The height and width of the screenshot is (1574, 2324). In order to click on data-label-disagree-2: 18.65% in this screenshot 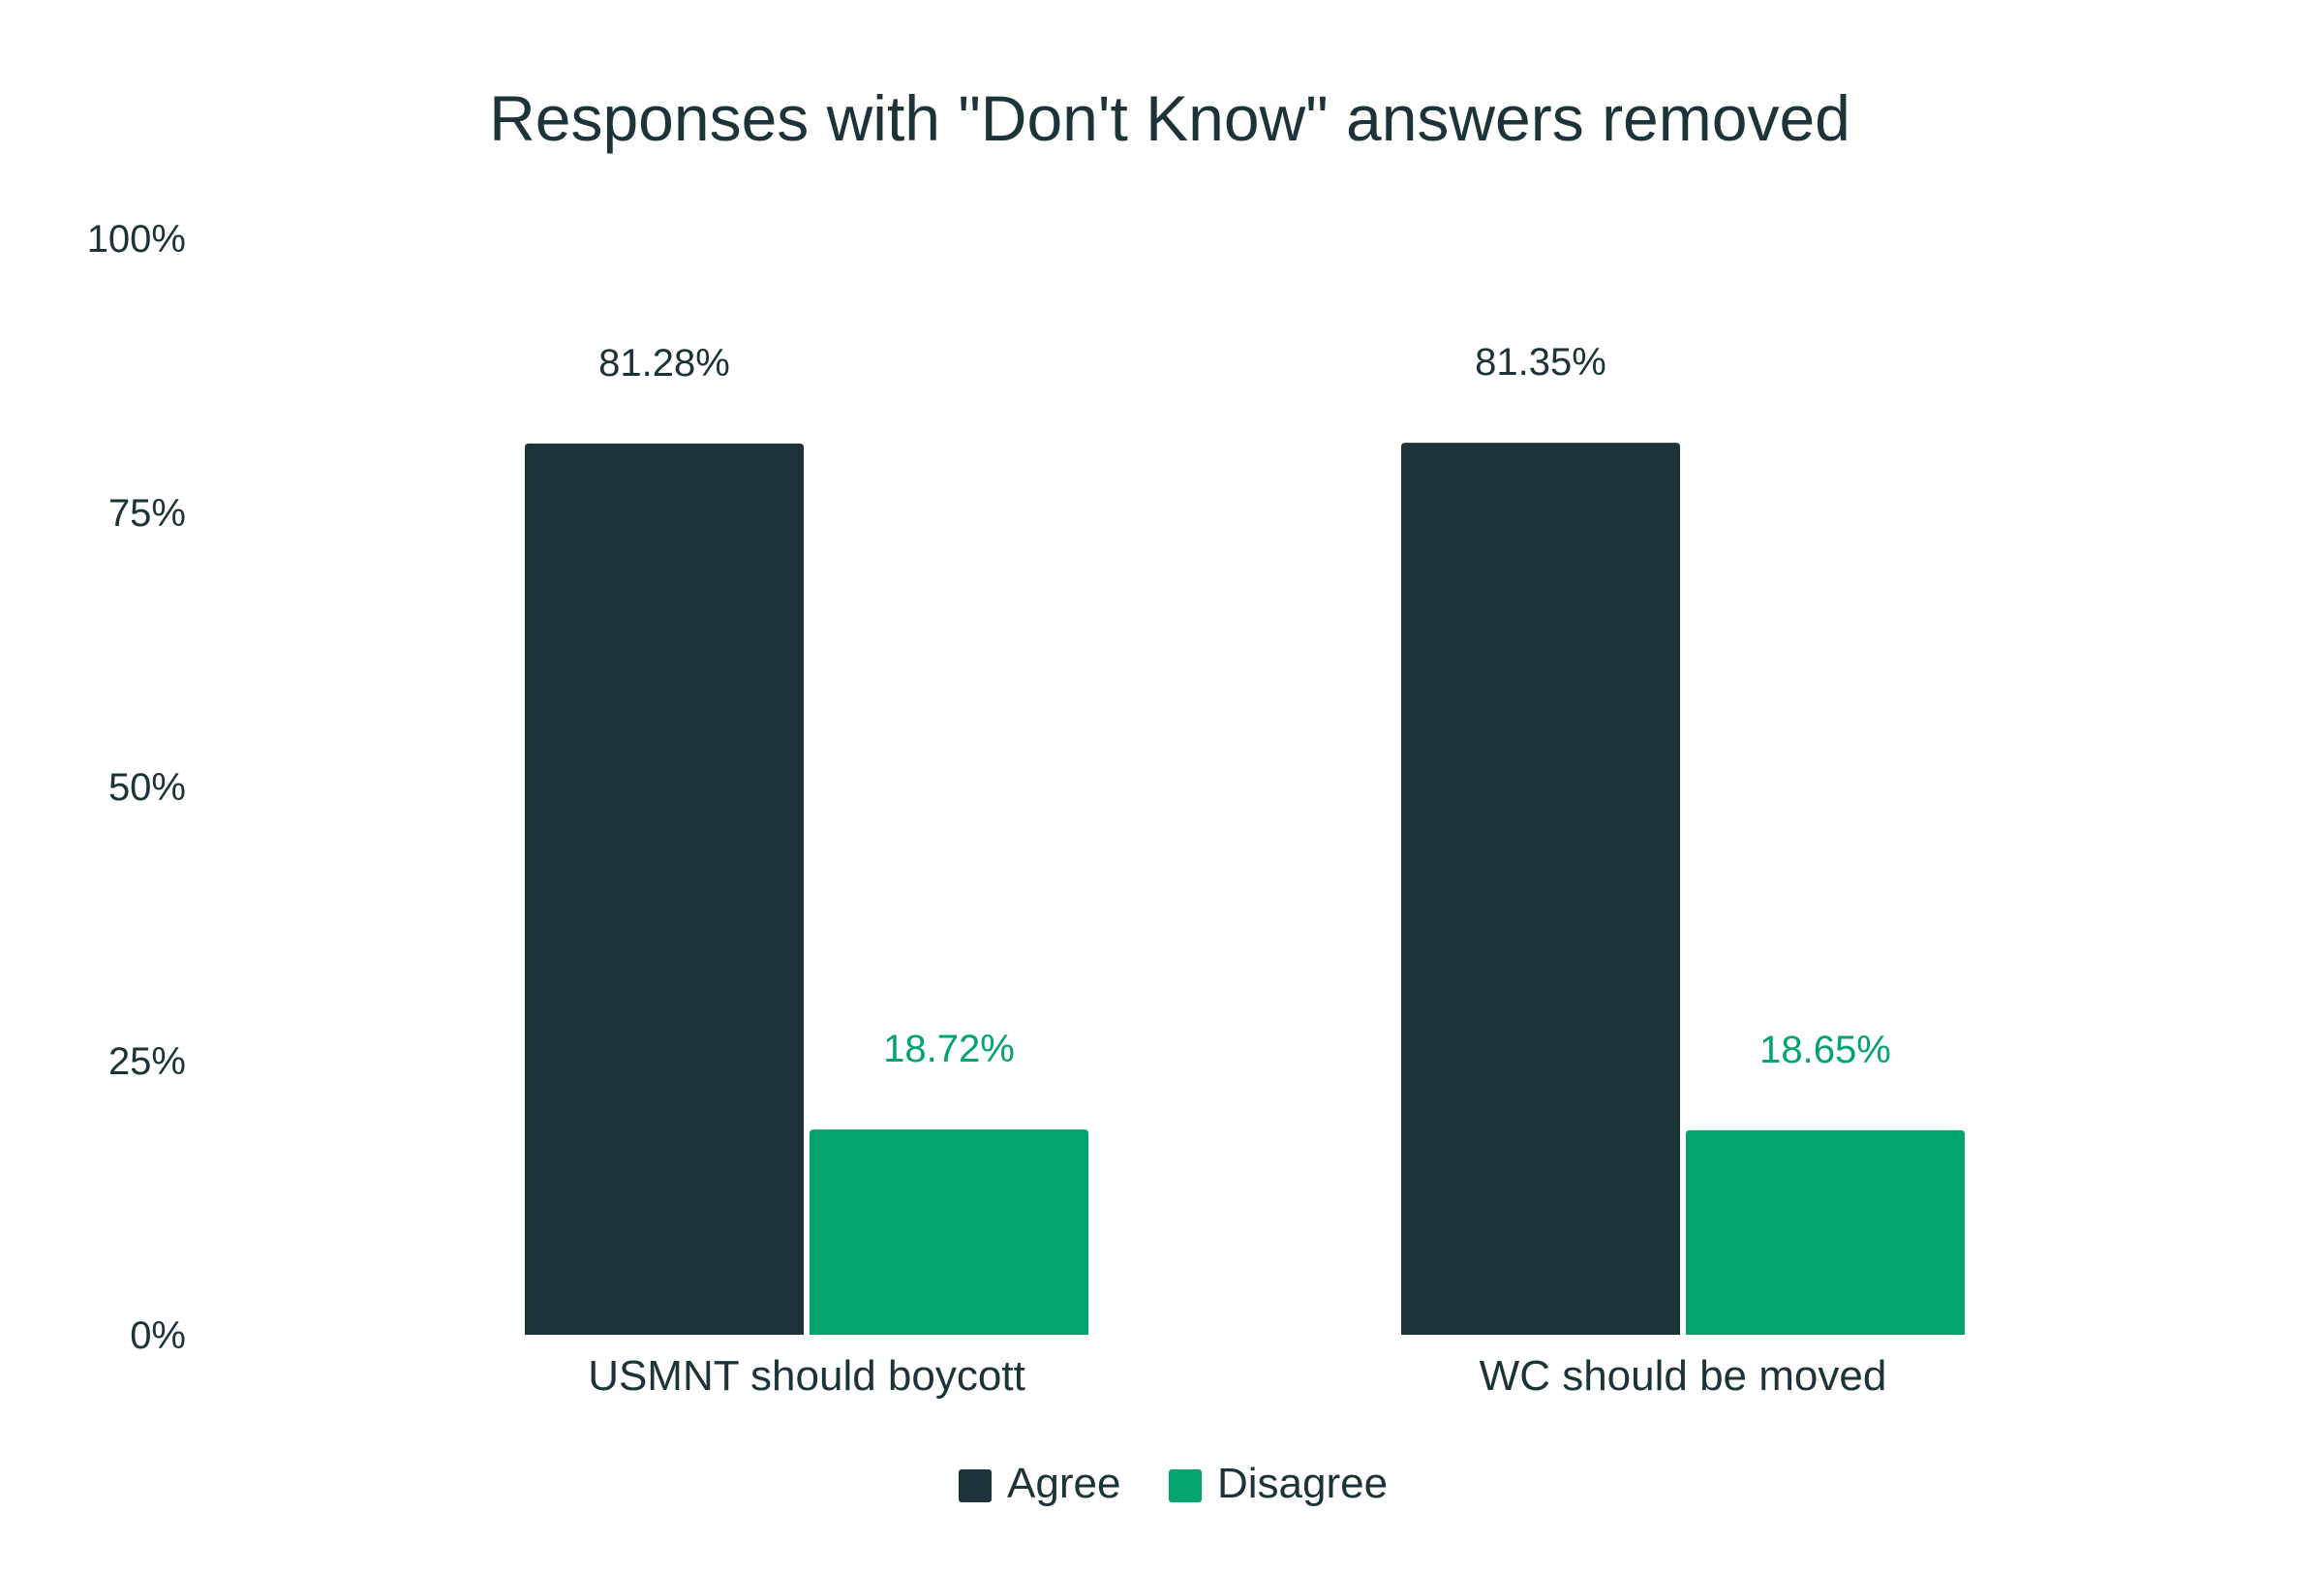, I will do `click(1825, 1050)`.